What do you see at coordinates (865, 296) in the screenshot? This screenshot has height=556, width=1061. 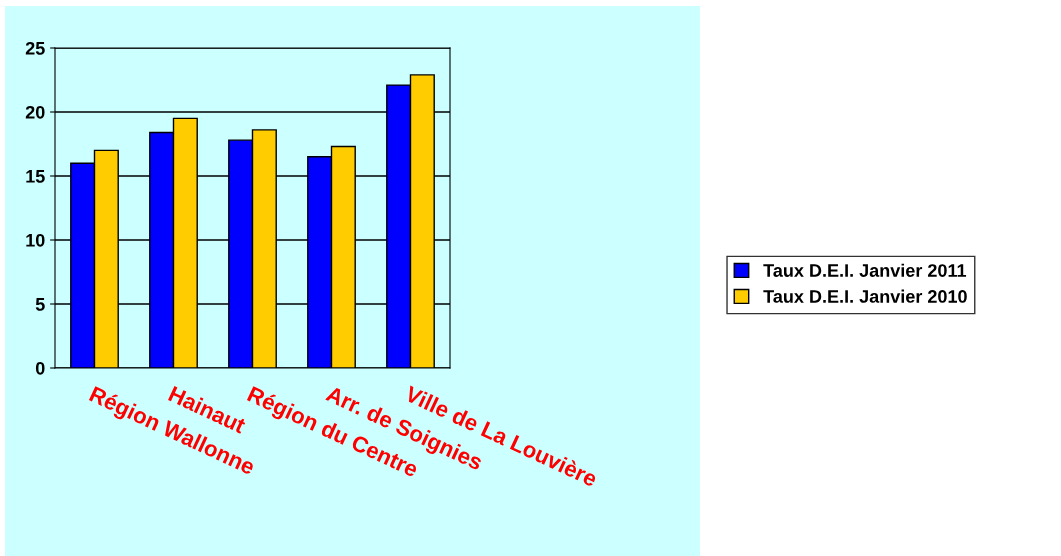 I see `legend-label: Taux D.E.I. Janvier 2010` at bounding box center [865, 296].